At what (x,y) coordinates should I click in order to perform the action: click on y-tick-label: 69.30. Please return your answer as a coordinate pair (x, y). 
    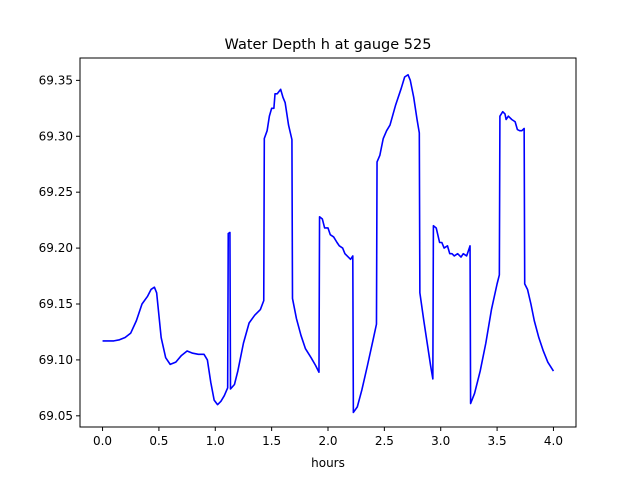
    Looking at the image, I should click on (56, 136).